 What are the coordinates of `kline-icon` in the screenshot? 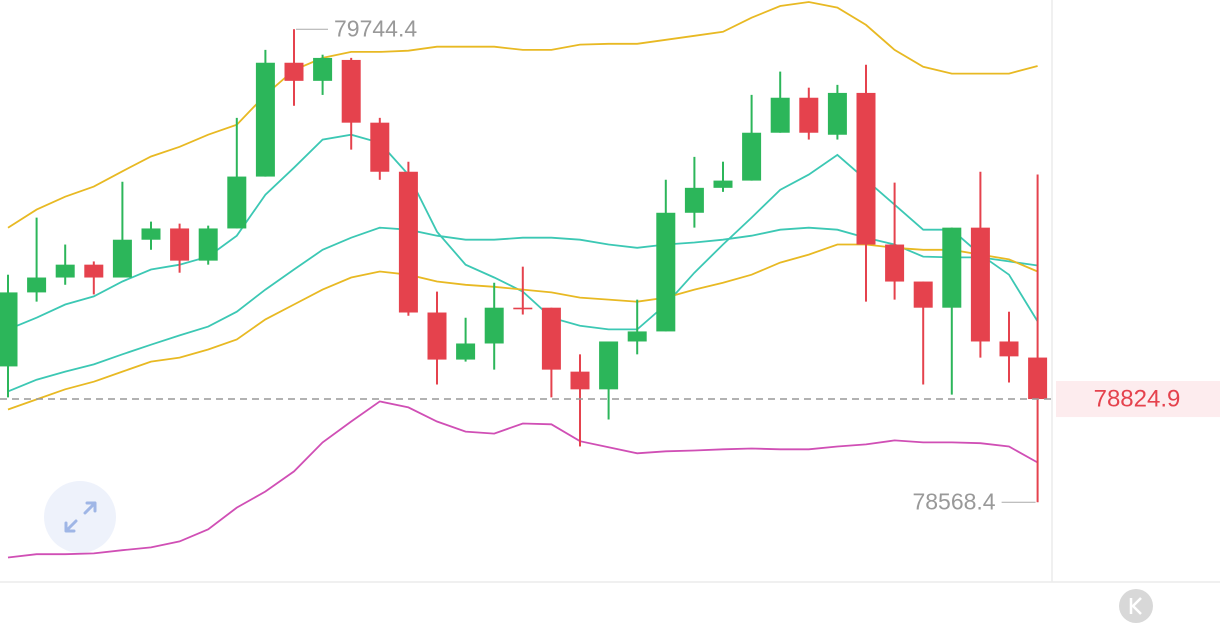 It's located at (1135, 606).